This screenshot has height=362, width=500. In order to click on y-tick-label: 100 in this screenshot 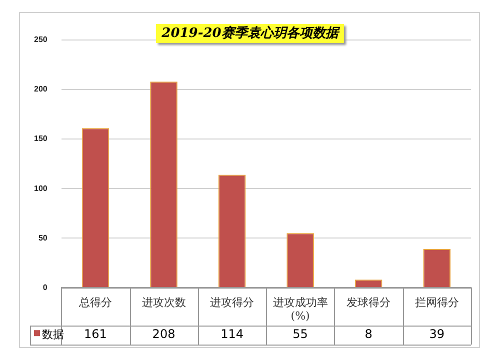, I will do `click(41, 188)`.